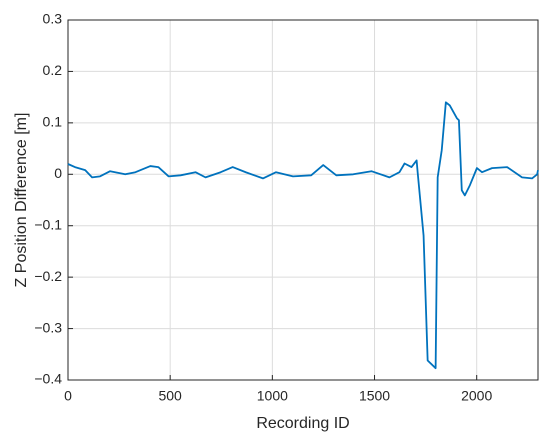 This screenshot has height=441, width=550. What do you see at coordinates (170, 396) in the screenshot?
I see `x-tick-label: 500` at bounding box center [170, 396].